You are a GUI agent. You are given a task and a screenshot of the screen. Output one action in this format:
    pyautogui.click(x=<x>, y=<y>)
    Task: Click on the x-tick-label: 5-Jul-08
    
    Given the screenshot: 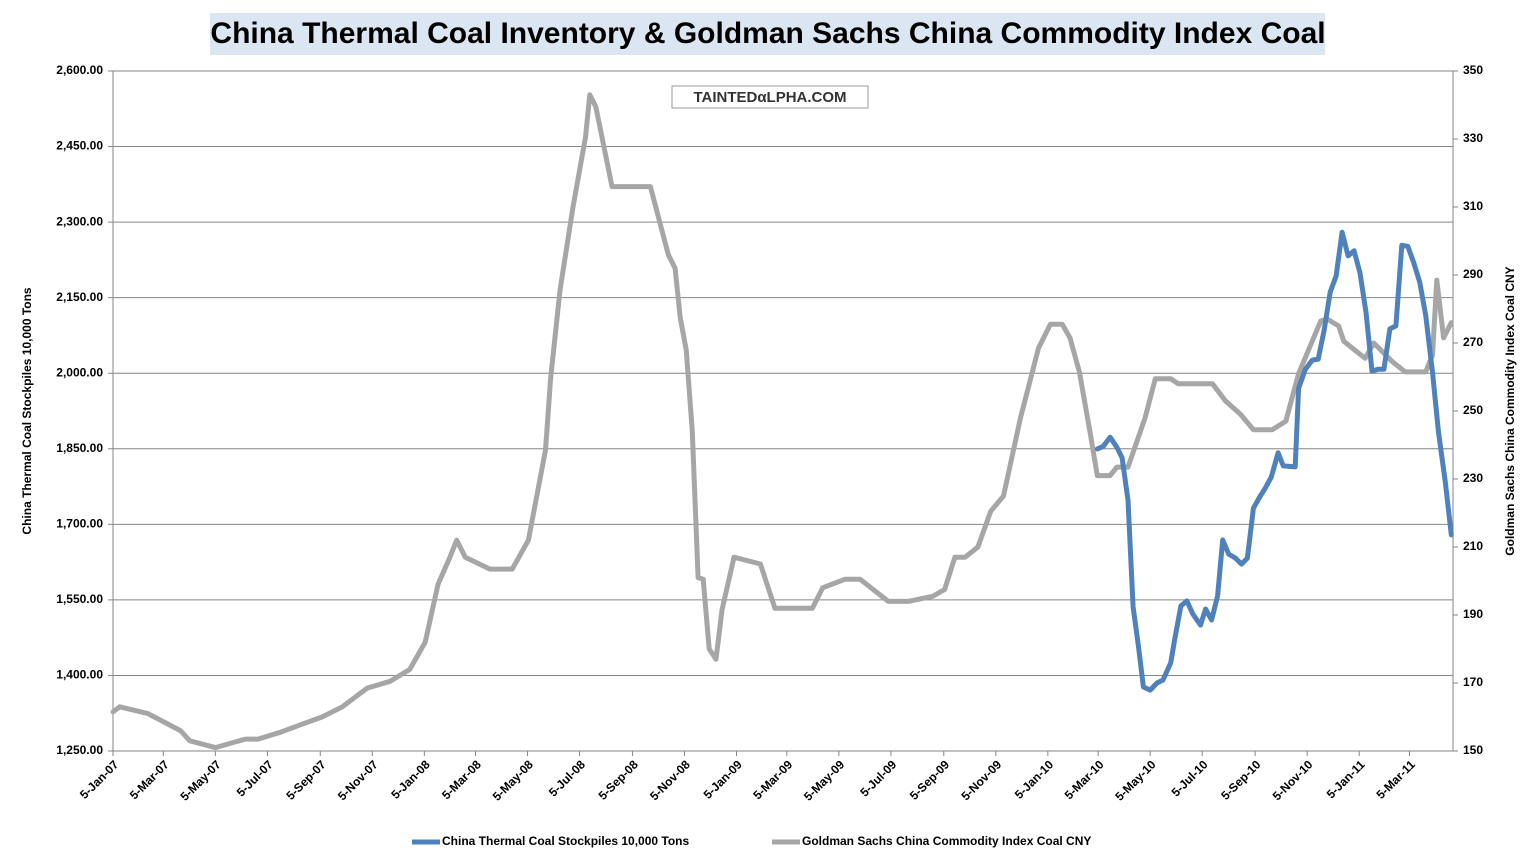 What is the action you would take?
    pyautogui.click(x=567, y=778)
    